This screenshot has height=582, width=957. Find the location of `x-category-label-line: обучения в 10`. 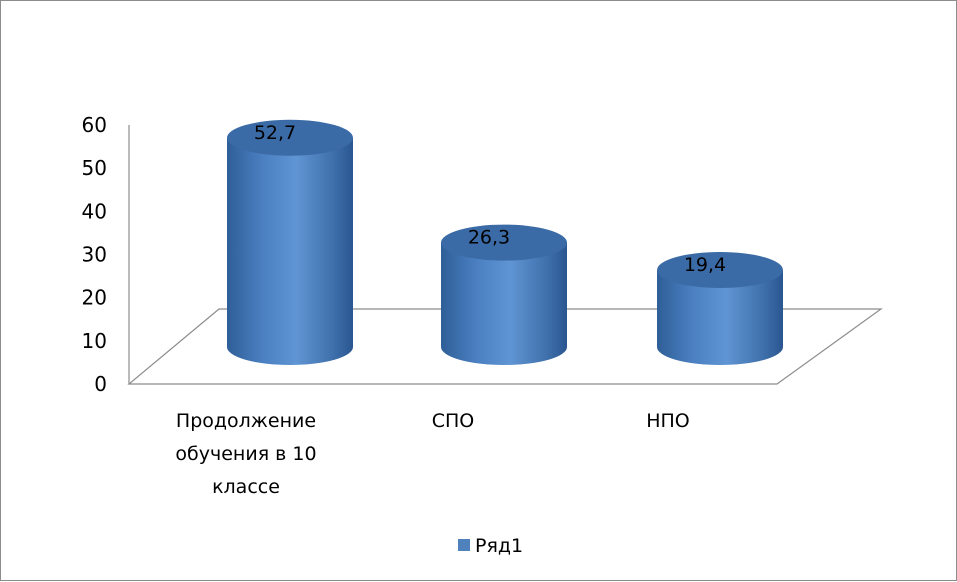

x-category-label-line: обучения в 10 is located at coordinates (245, 454).